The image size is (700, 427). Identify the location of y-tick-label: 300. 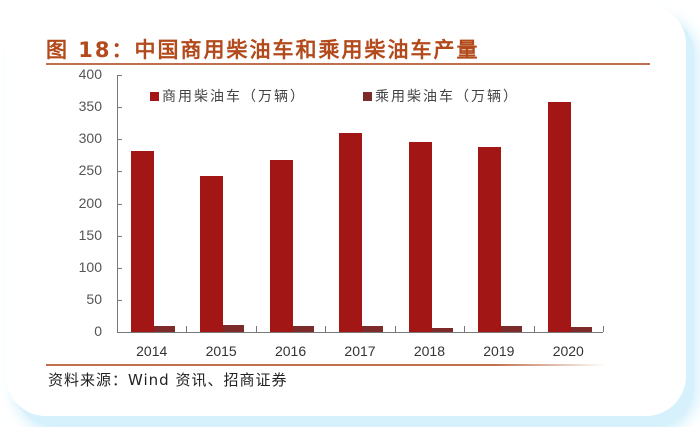
(90, 138).